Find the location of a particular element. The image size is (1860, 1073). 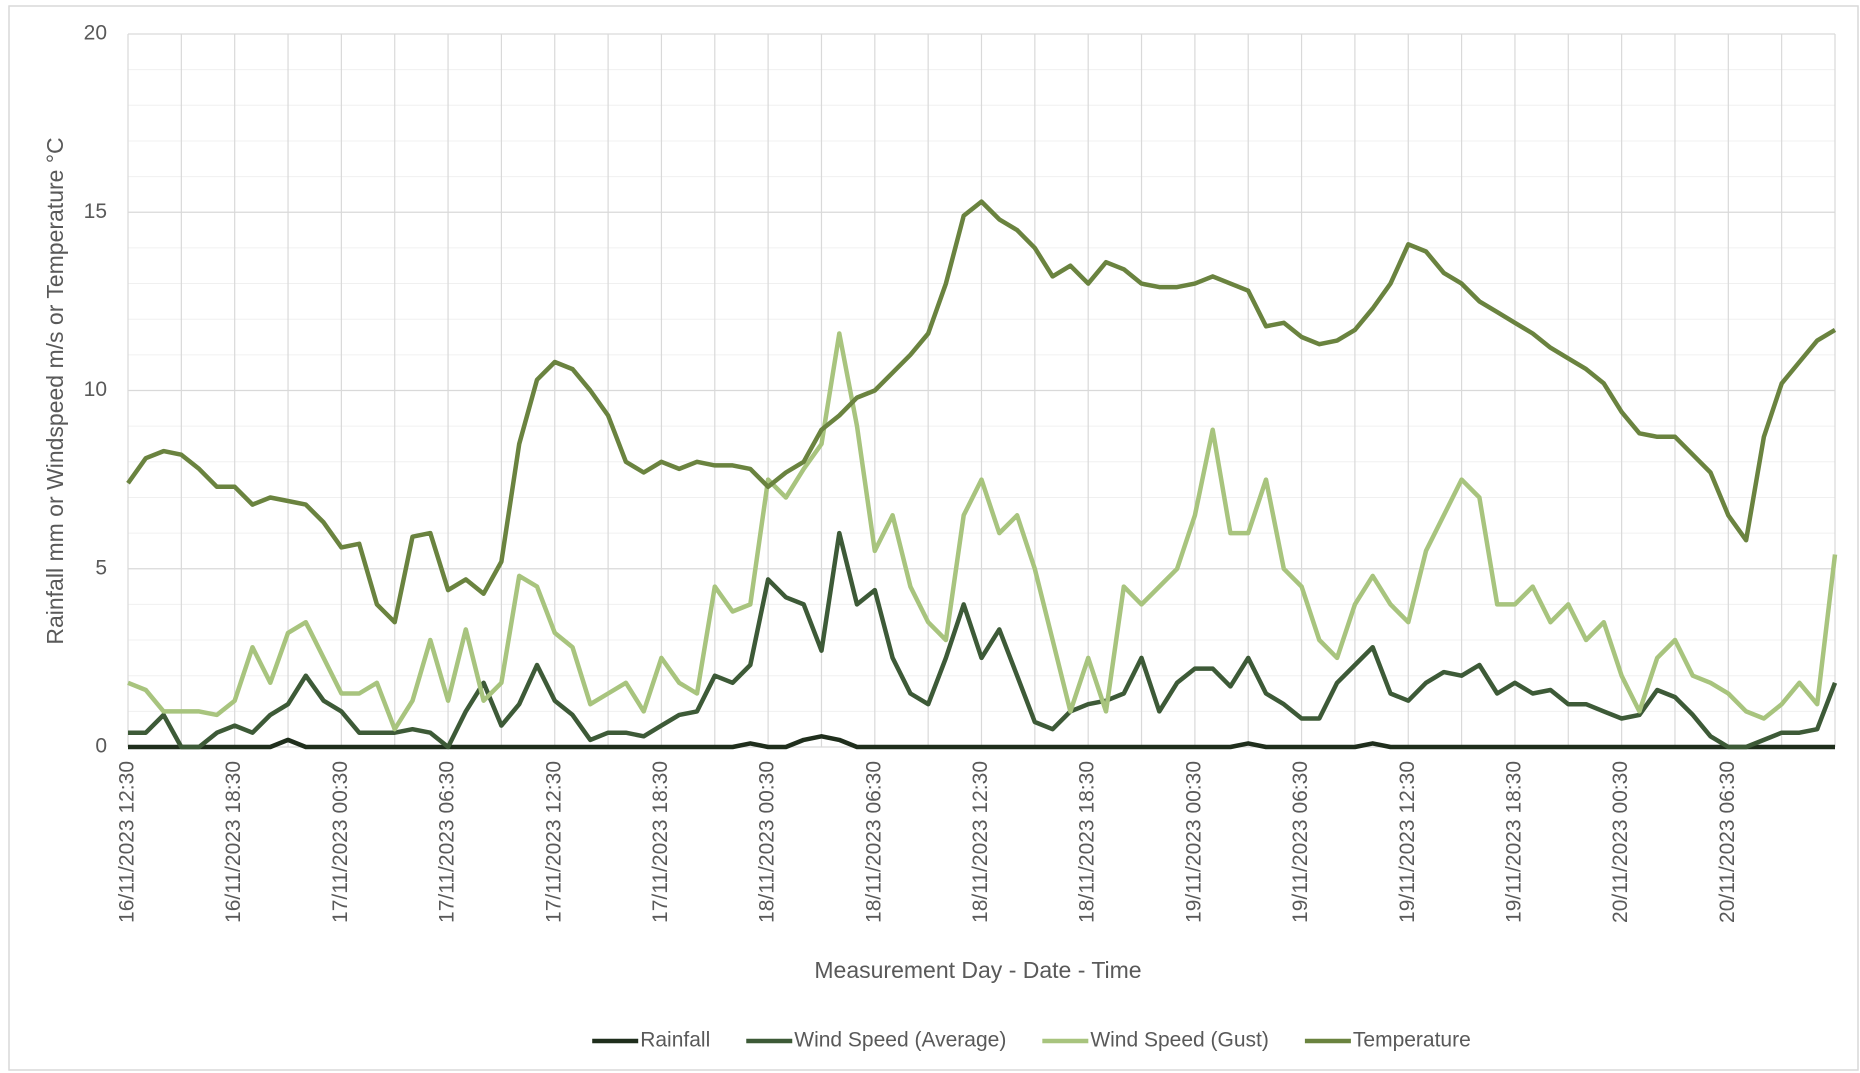

x-tick-label: 16/11/2023 12:30 is located at coordinates (127, 842).